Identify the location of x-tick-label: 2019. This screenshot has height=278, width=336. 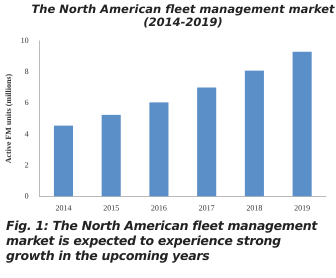
(302, 207).